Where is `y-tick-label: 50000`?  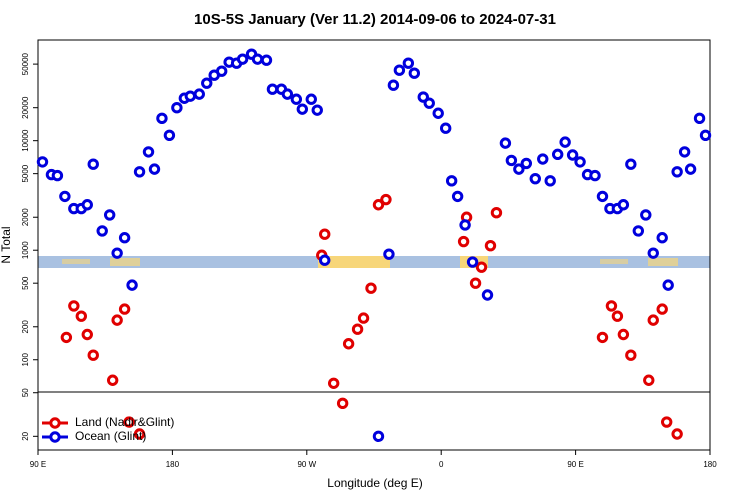 y-tick-label: 50000 is located at coordinates (25, 63).